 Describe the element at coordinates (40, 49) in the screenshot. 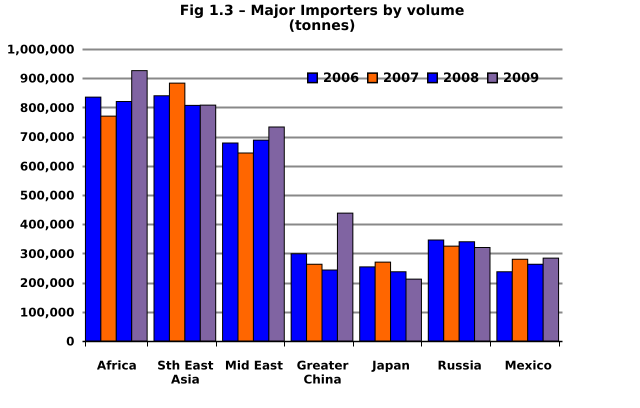

I see `y-tick-label: 1,000,000` at that location.